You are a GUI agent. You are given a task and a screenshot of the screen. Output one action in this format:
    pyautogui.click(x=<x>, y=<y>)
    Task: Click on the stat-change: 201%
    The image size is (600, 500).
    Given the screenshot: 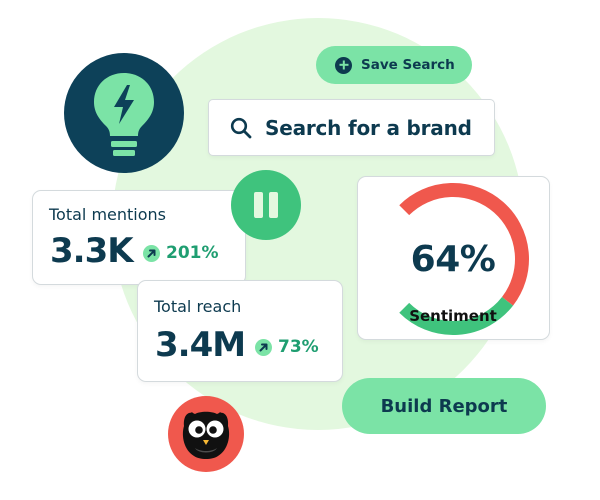 What is the action you would take?
    pyautogui.click(x=181, y=253)
    